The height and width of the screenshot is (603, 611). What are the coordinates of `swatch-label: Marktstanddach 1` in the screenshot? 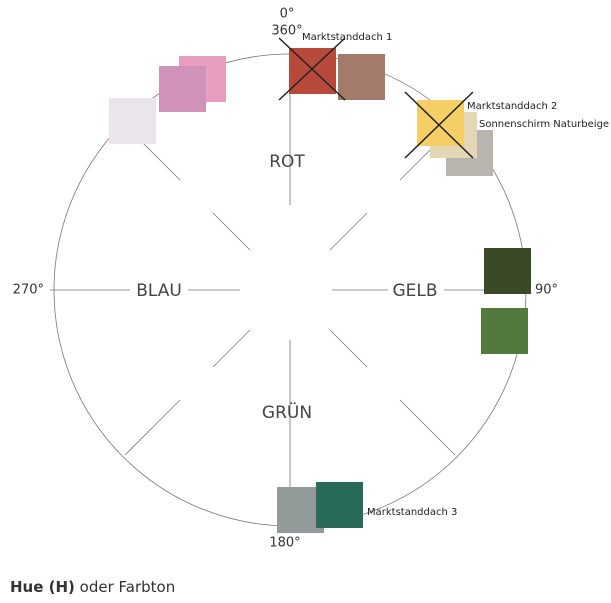 It's located at (347, 37).